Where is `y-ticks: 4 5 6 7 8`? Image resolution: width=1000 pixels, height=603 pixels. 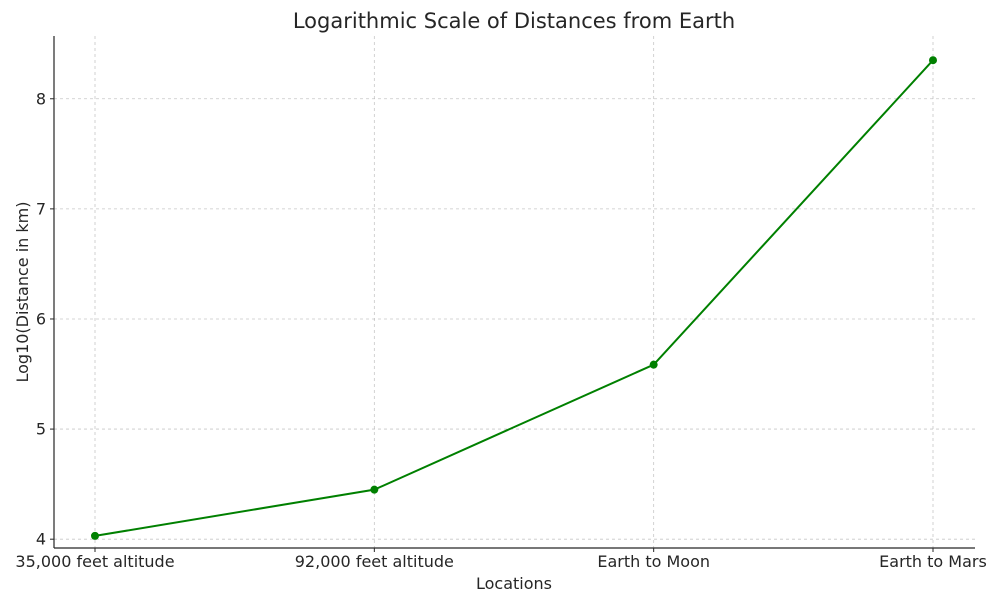 y-ticks: 4 5 6 7 8 is located at coordinates (45, 319).